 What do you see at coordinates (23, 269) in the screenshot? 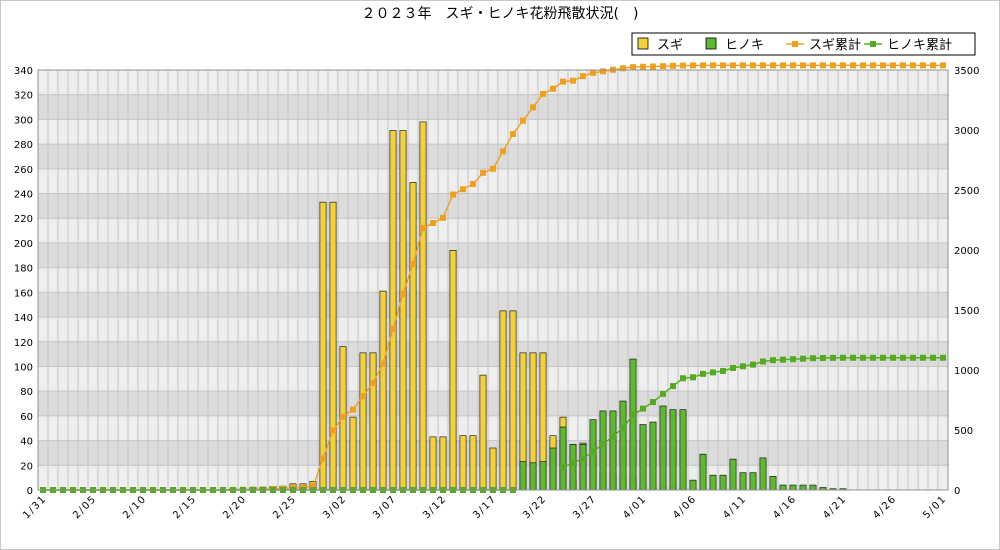
I see `y-left-tick-label: 180` at bounding box center [23, 269].